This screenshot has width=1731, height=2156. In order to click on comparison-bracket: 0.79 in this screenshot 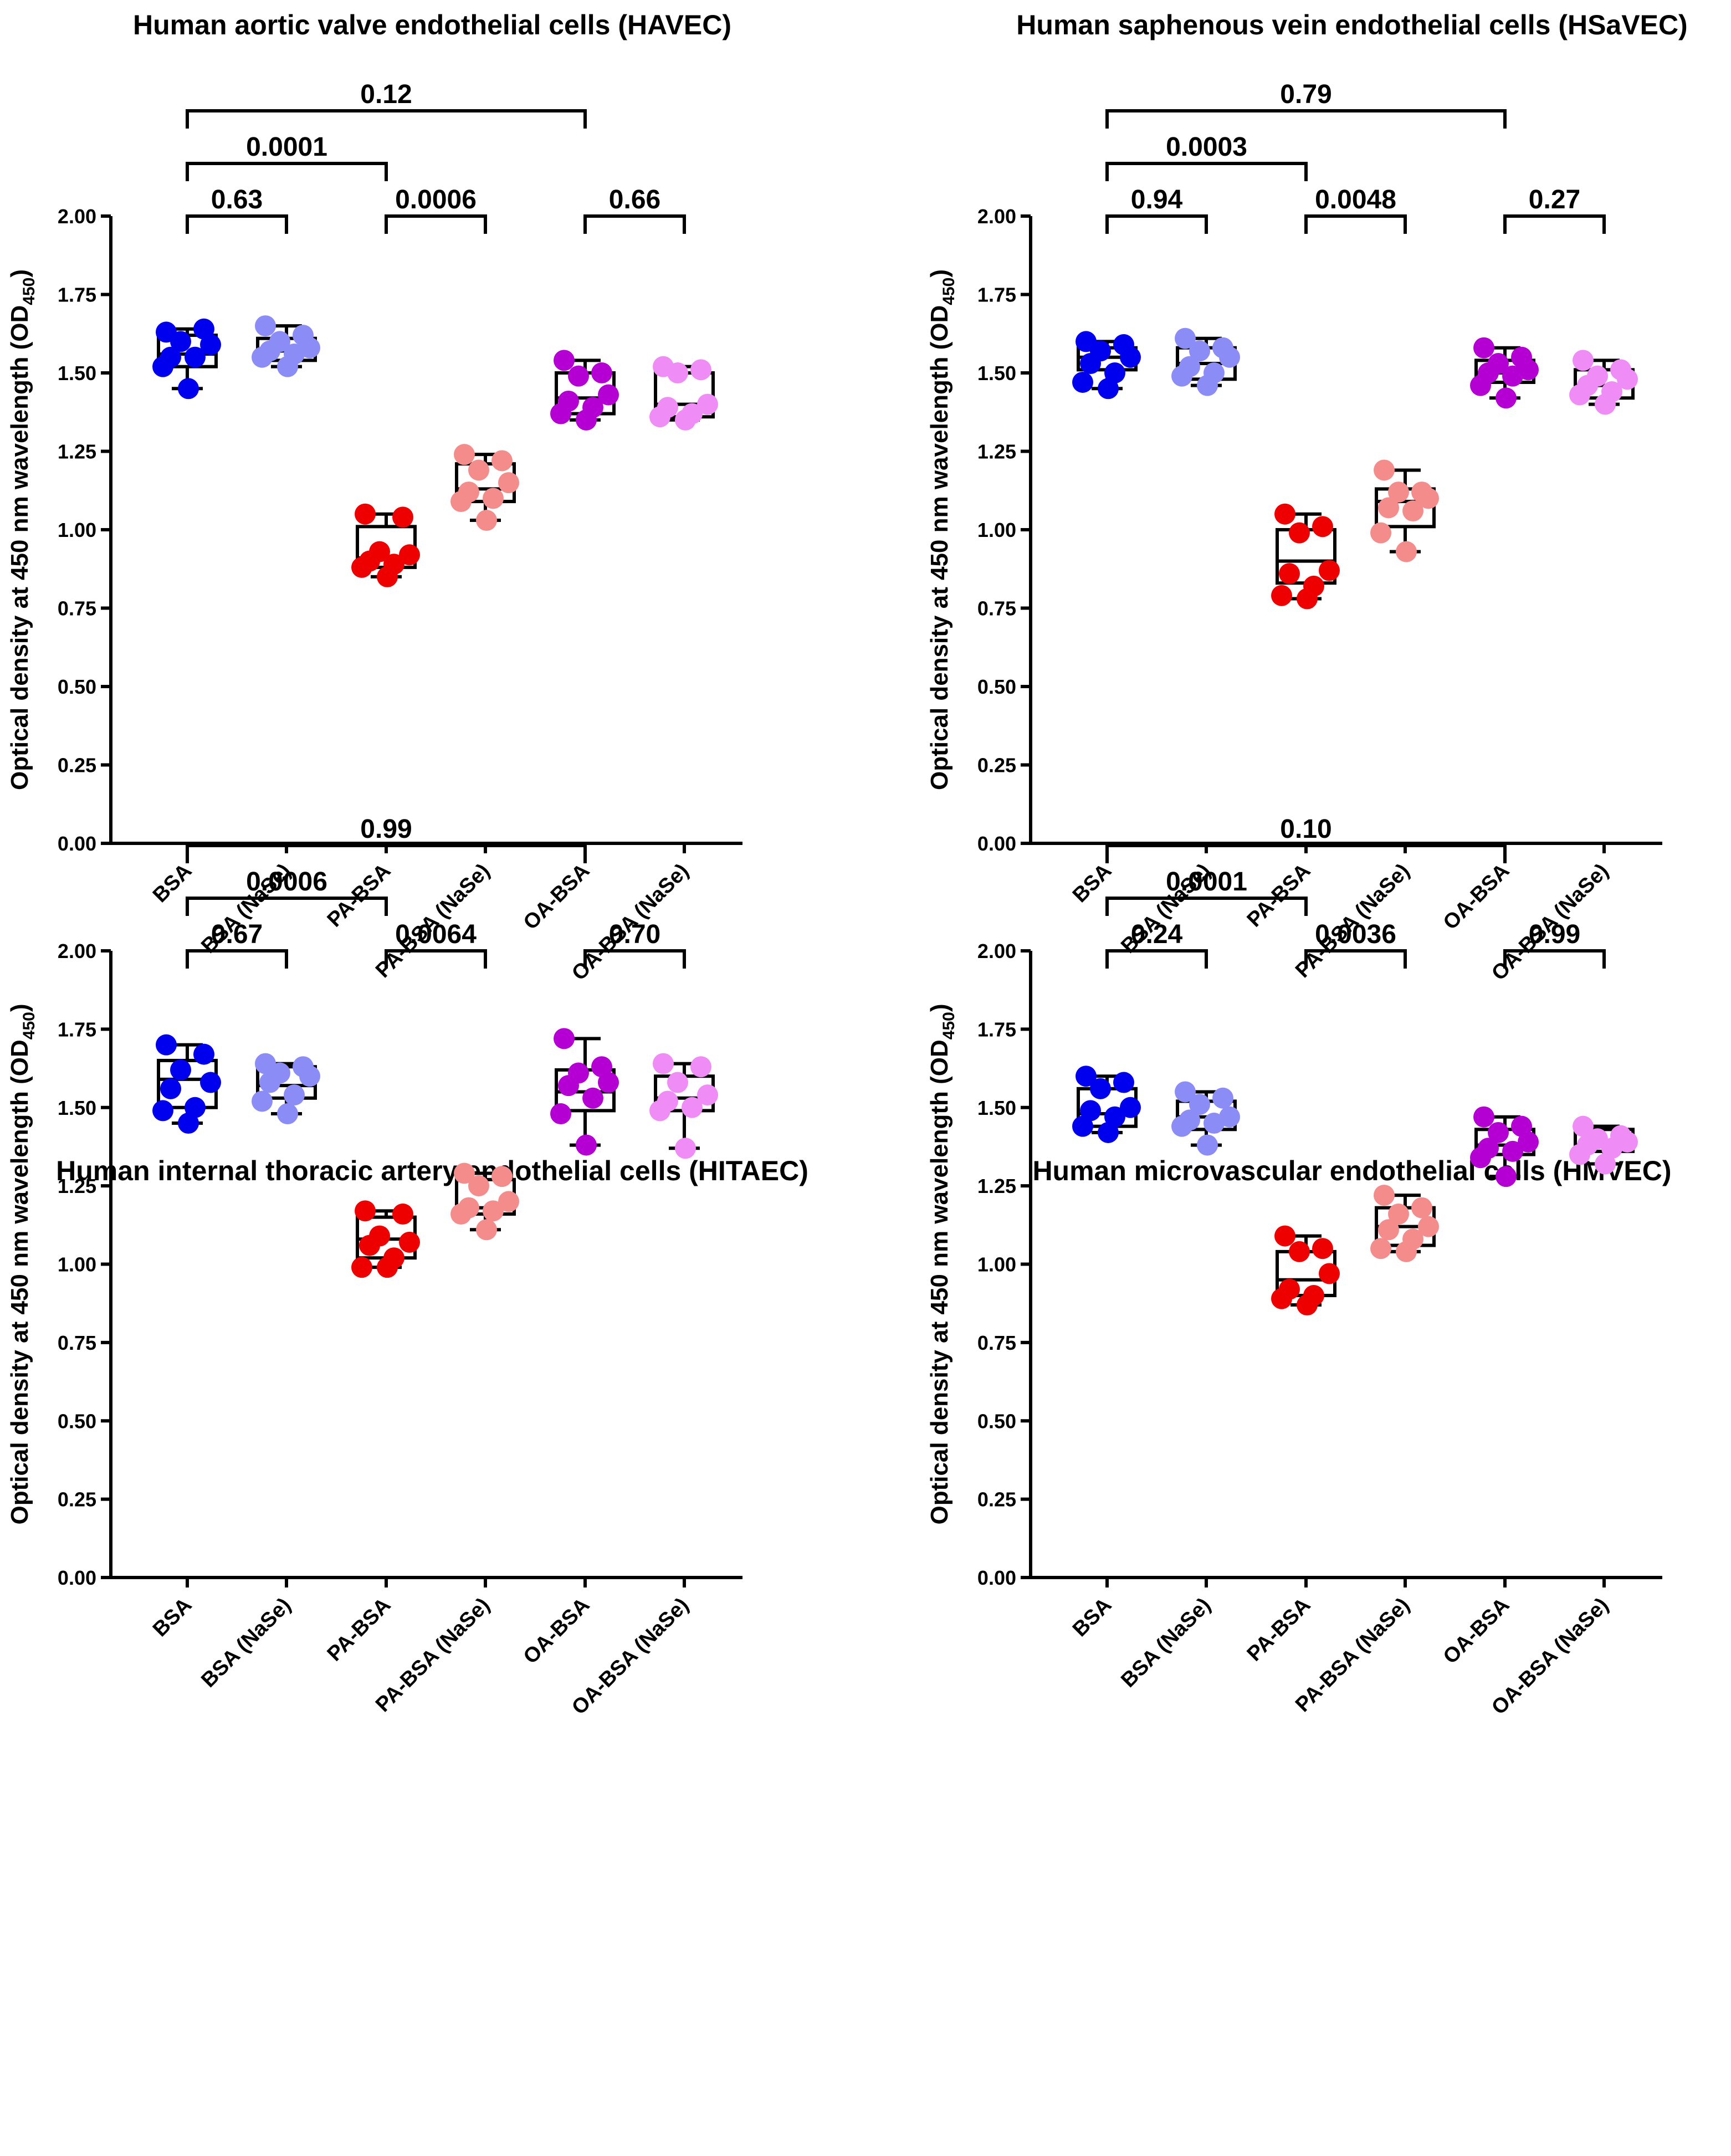, I will do `click(1306, 105)`.